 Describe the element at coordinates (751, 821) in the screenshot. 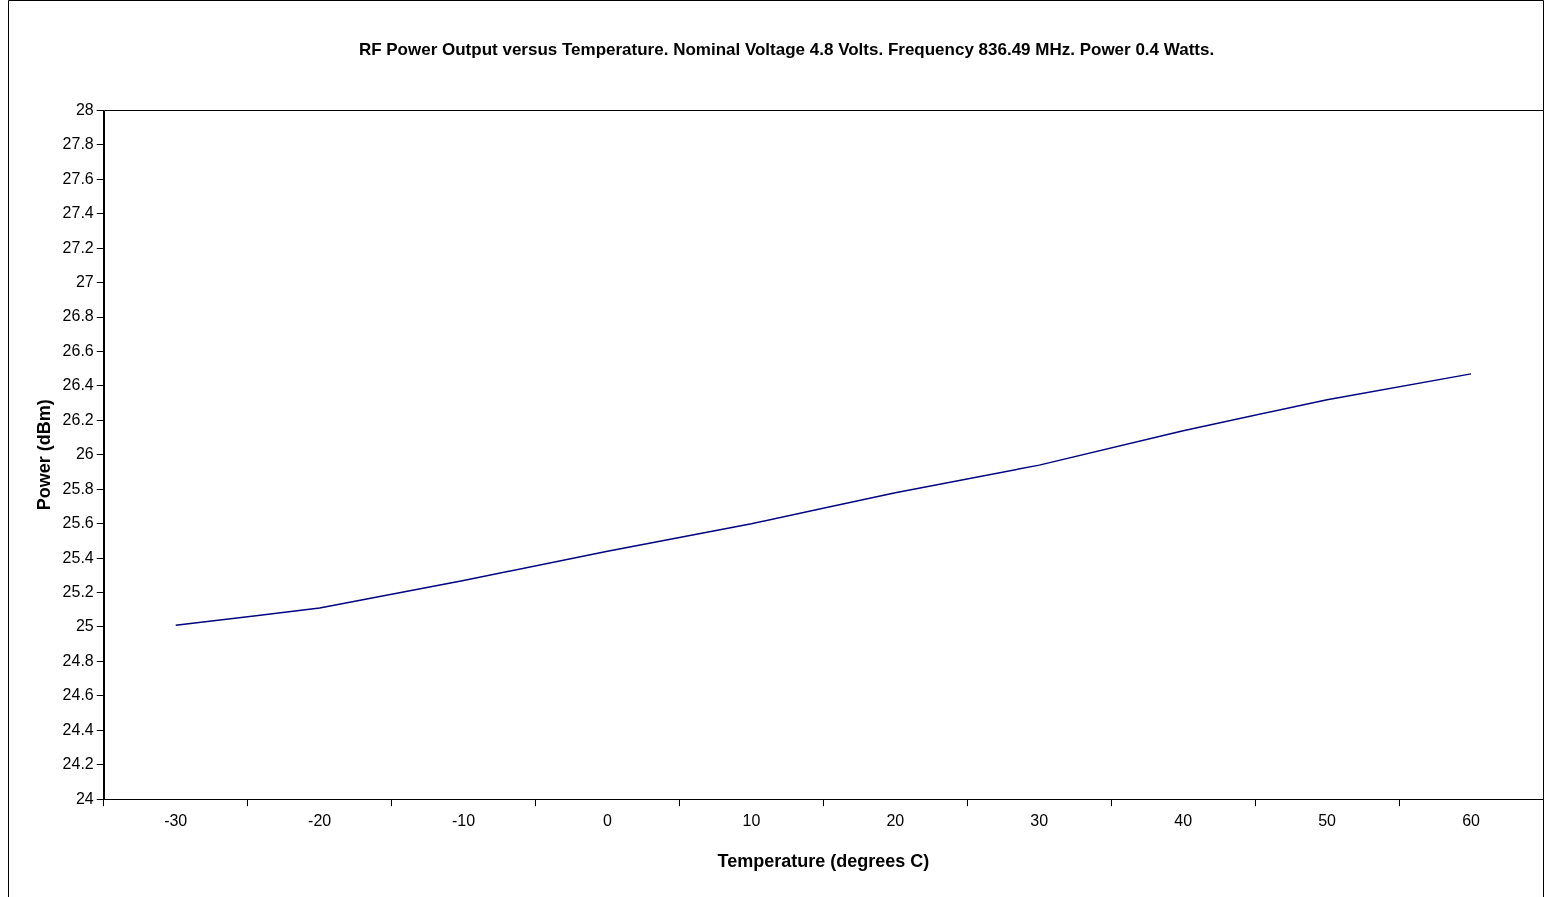

I see `x-tick-label: 10` at that location.